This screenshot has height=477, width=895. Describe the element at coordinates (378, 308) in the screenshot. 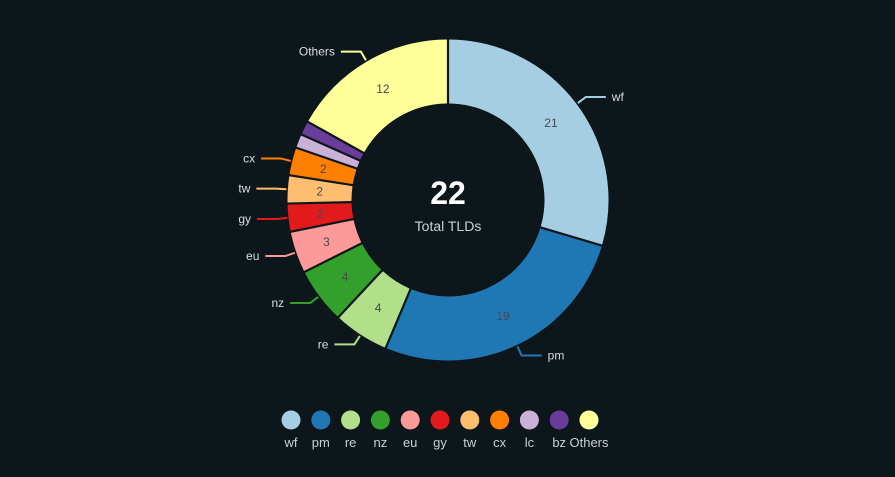

I see `slice-value-re: 4` at that location.